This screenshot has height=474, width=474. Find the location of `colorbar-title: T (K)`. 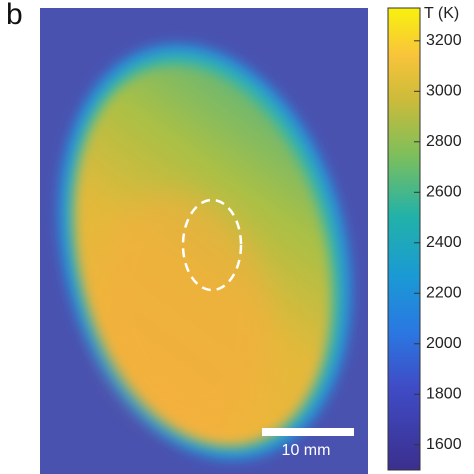

colorbar-title: T (K) is located at coordinates (441, 13).